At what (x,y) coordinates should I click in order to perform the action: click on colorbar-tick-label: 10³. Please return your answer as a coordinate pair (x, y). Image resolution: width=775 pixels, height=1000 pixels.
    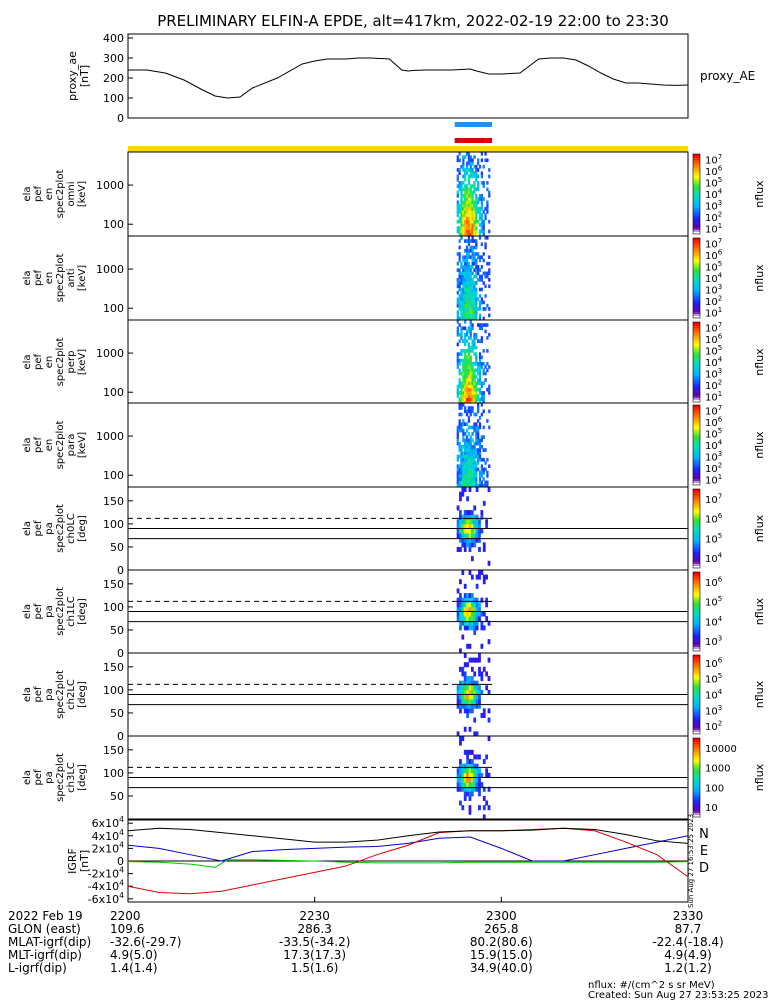
    Looking at the image, I should click on (713, 642).